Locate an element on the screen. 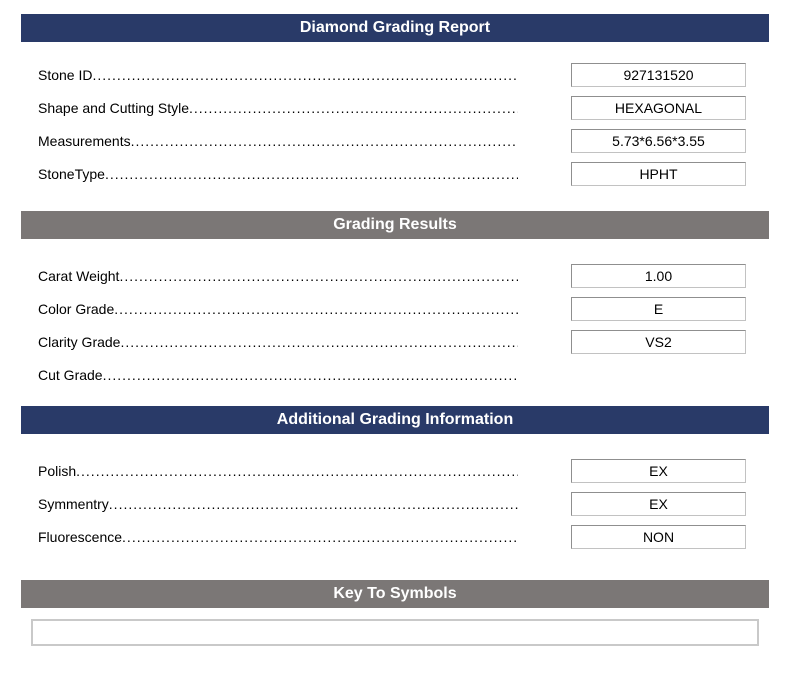  shape-cutting-style-label: Shape and Cutting Style is located at coordinates (113, 107).